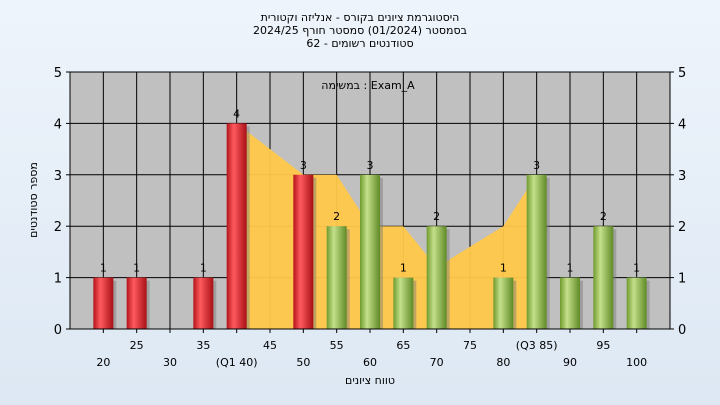 The height and width of the screenshot is (405, 720). What do you see at coordinates (237, 362) in the screenshot?
I see `x-tick-label-40: (Q1 40)` at bounding box center [237, 362].